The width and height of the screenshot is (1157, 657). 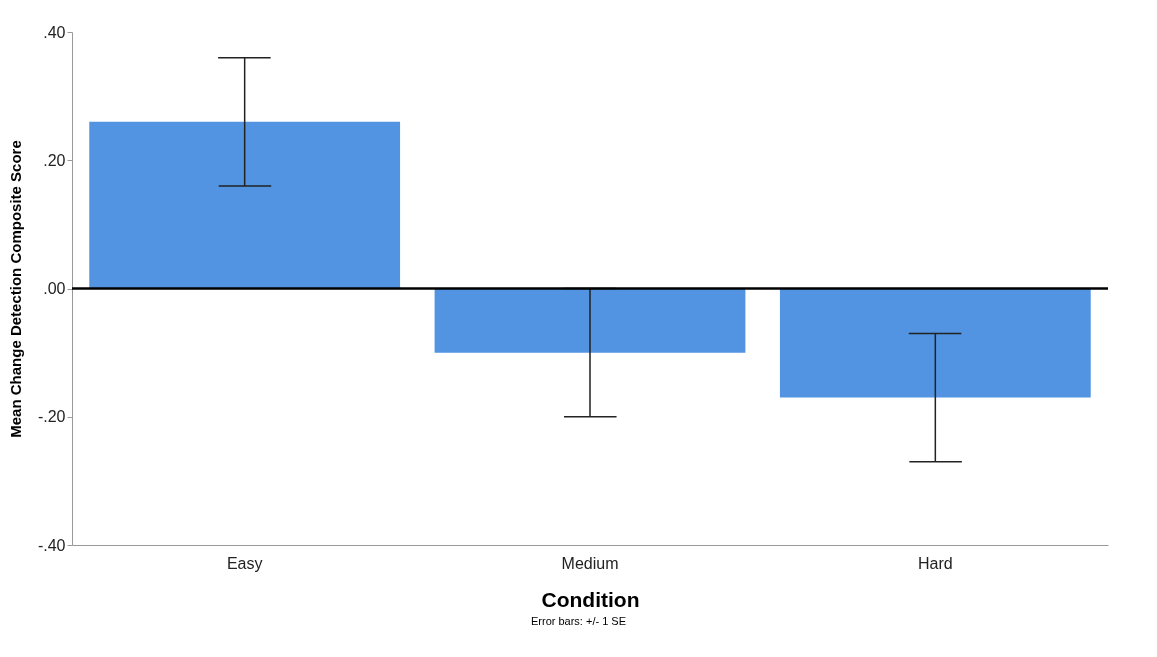 I want to click on y-tick-label: -.40, so click(x=51, y=545).